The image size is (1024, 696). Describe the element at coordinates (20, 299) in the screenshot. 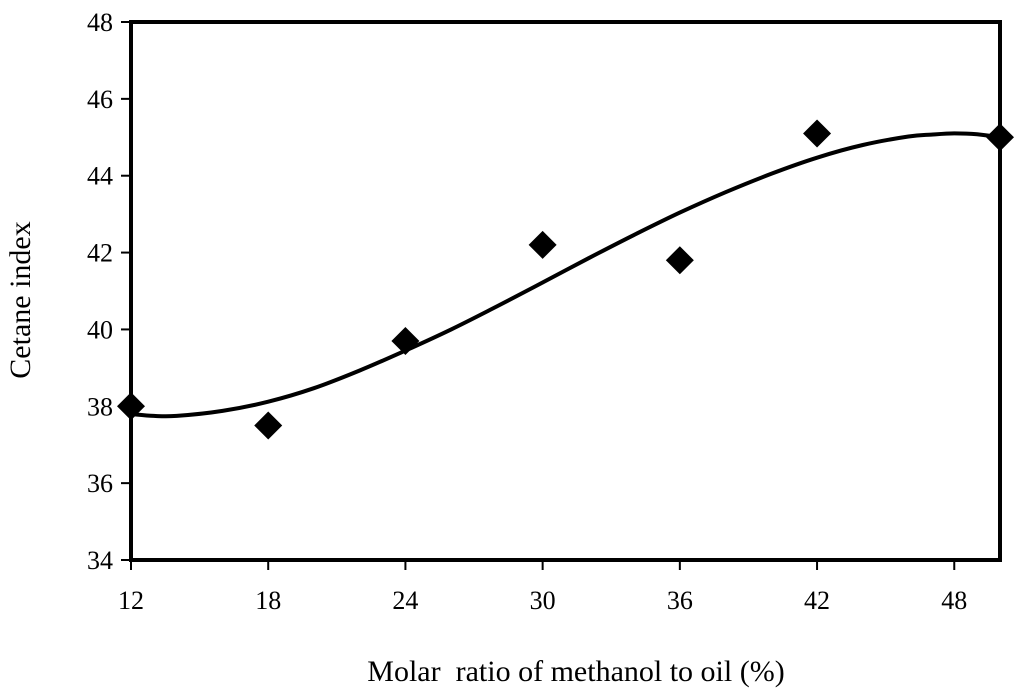

I see `y-axis-title: Cetane index` at that location.